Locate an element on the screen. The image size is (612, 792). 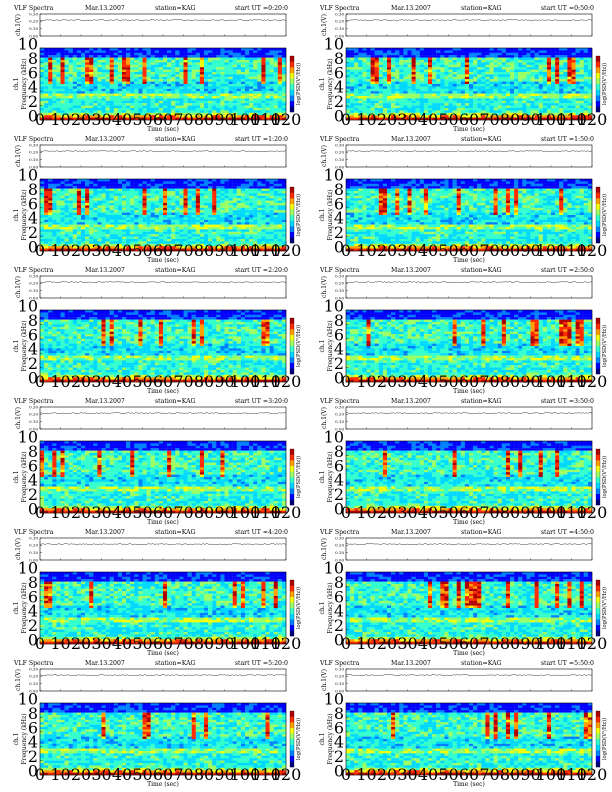
spectrogram-xtick: 50 is located at coordinates (448, 774).